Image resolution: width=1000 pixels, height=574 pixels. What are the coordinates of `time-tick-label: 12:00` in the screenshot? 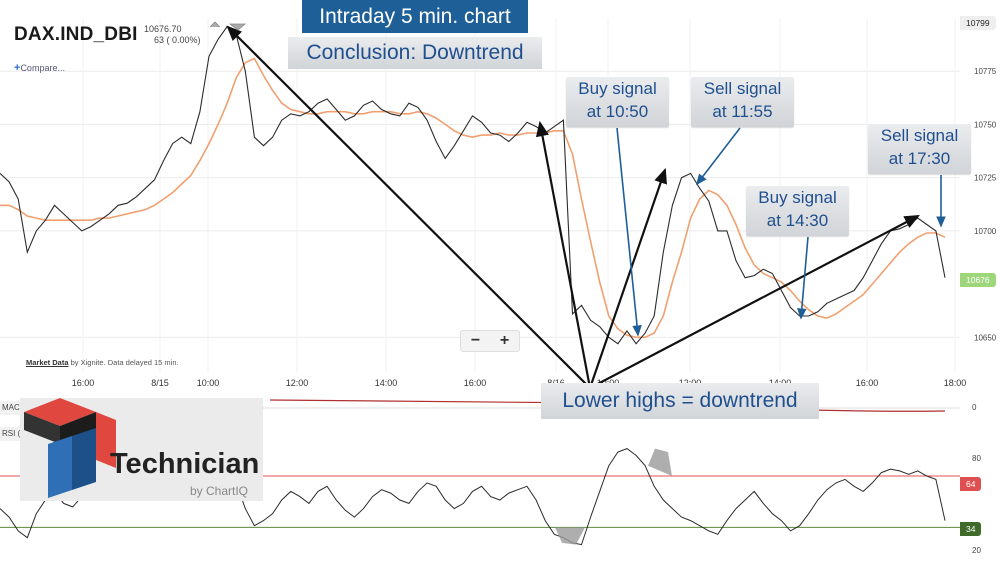 It's located at (297, 383).